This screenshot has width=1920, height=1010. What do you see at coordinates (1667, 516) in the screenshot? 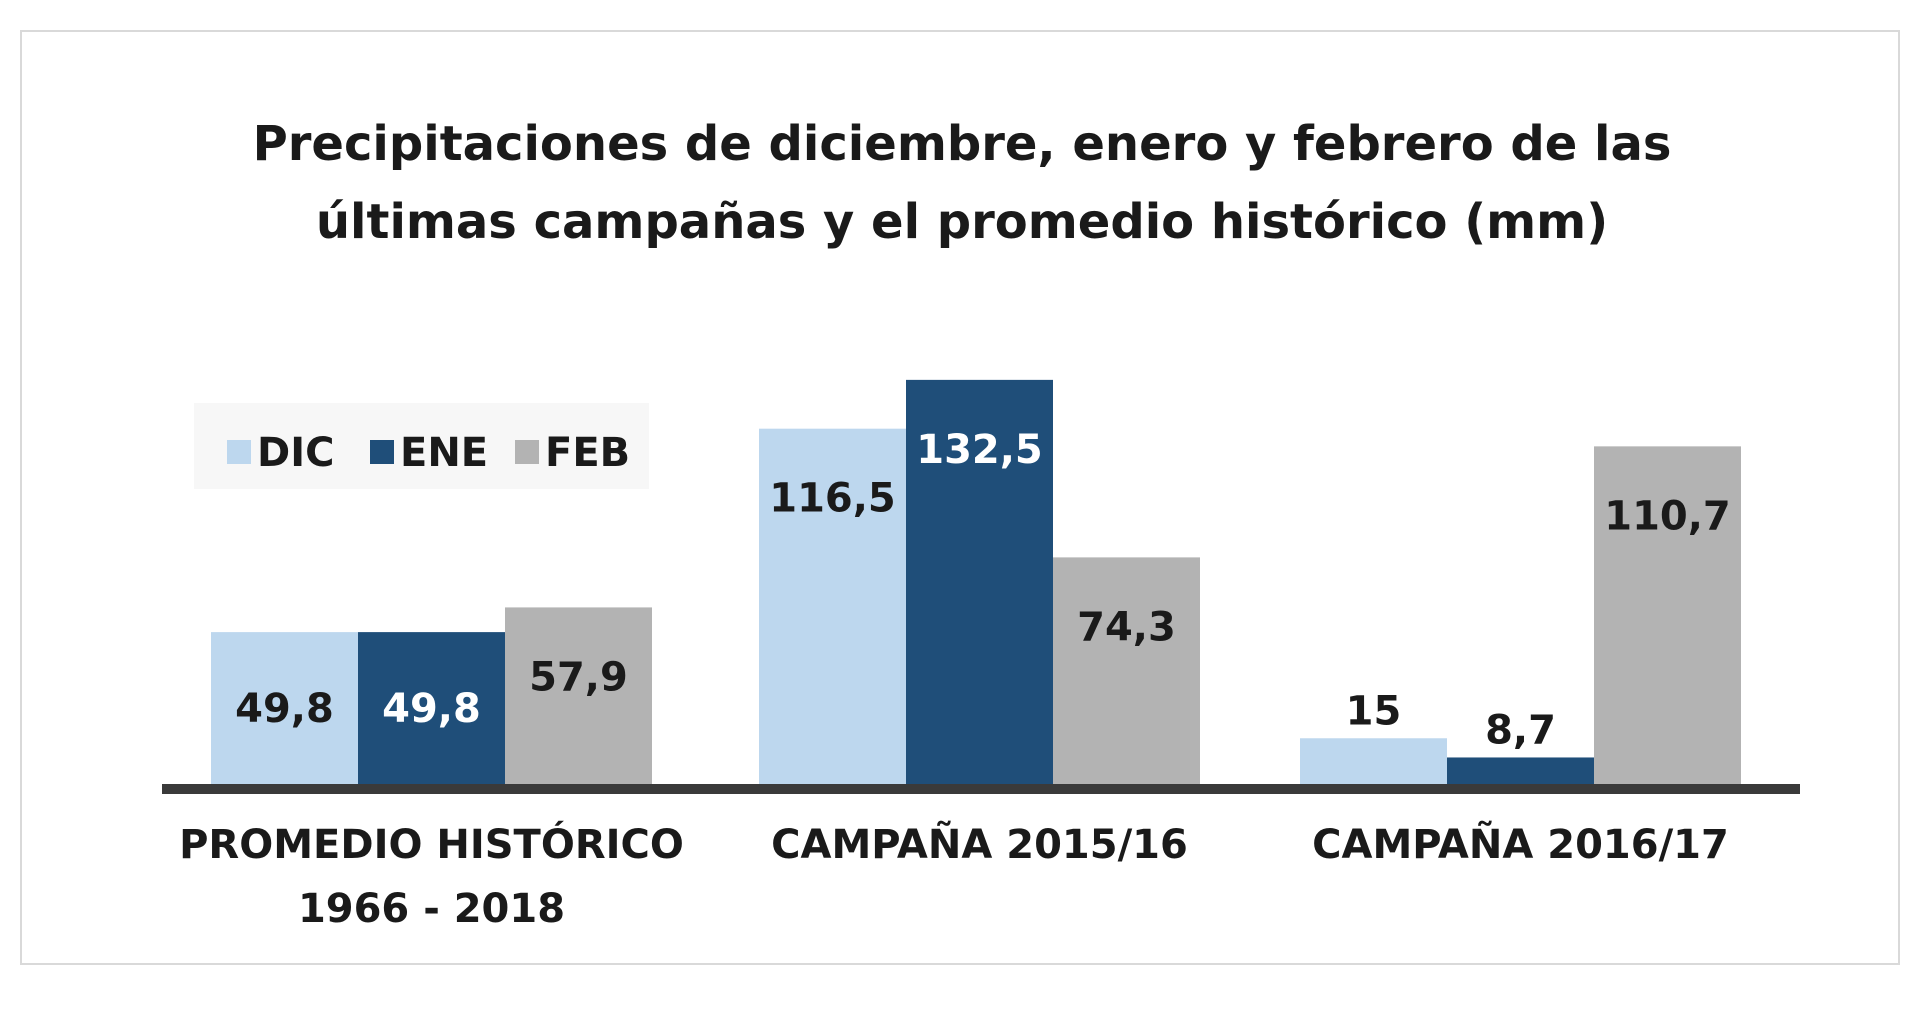
I see `data-label-feb-3: 110,7` at bounding box center [1667, 516].